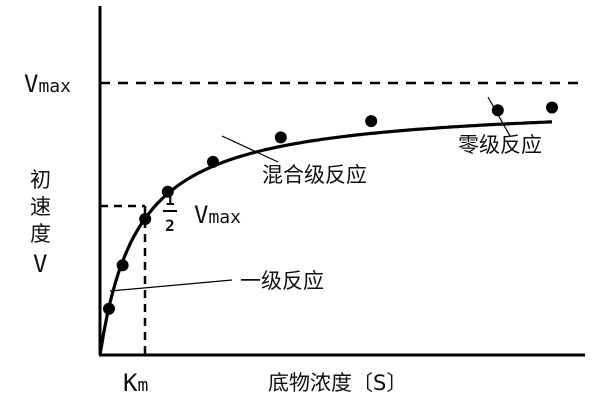 The height and width of the screenshot is (400, 600). What do you see at coordinates (171, 285) in the screenshot?
I see `first-order-leader` at bounding box center [171, 285].